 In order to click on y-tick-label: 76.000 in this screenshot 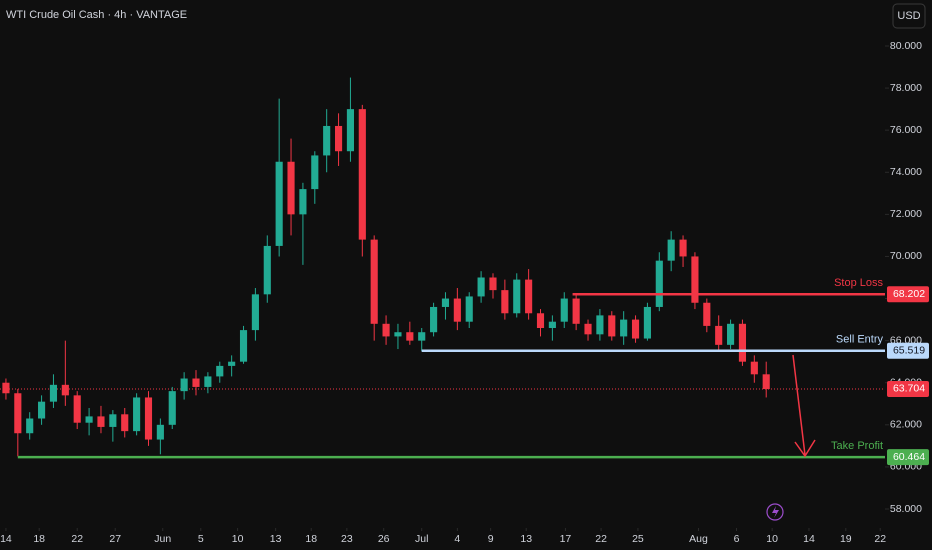, I will do `click(906, 130)`.